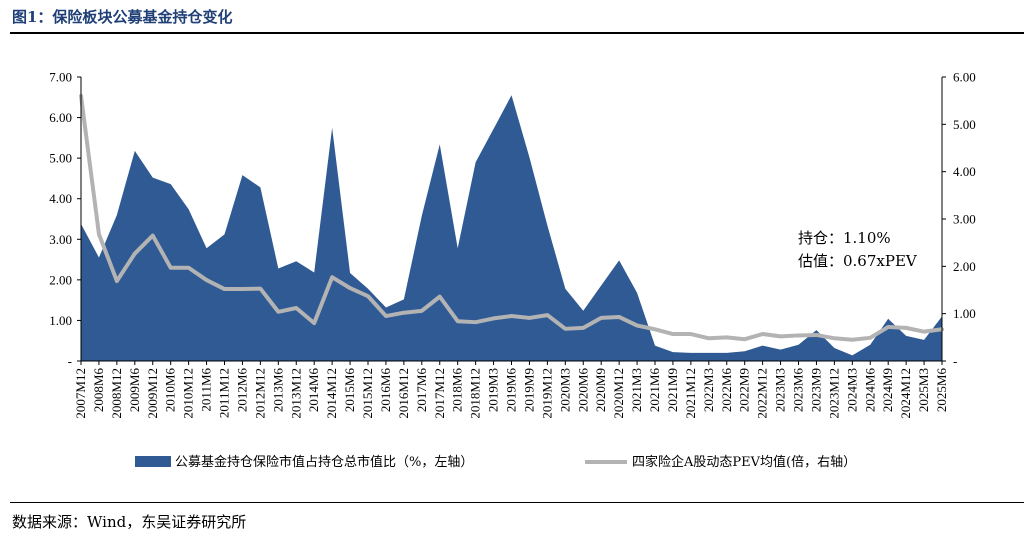 This screenshot has width=1032, height=537. Describe the element at coordinates (618, 393) in the screenshot. I see `x-axis-tick-label: 2020M12` at that location.